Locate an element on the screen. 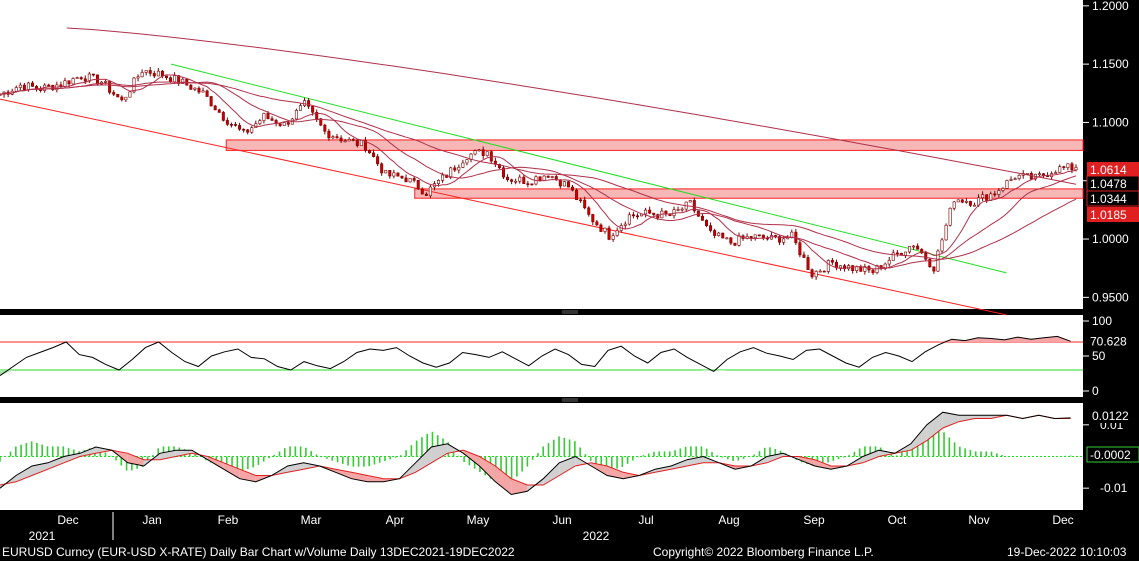 The image size is (1139, 561). y-tick-label: 0.9500 is located at coordinates (1110, 297).